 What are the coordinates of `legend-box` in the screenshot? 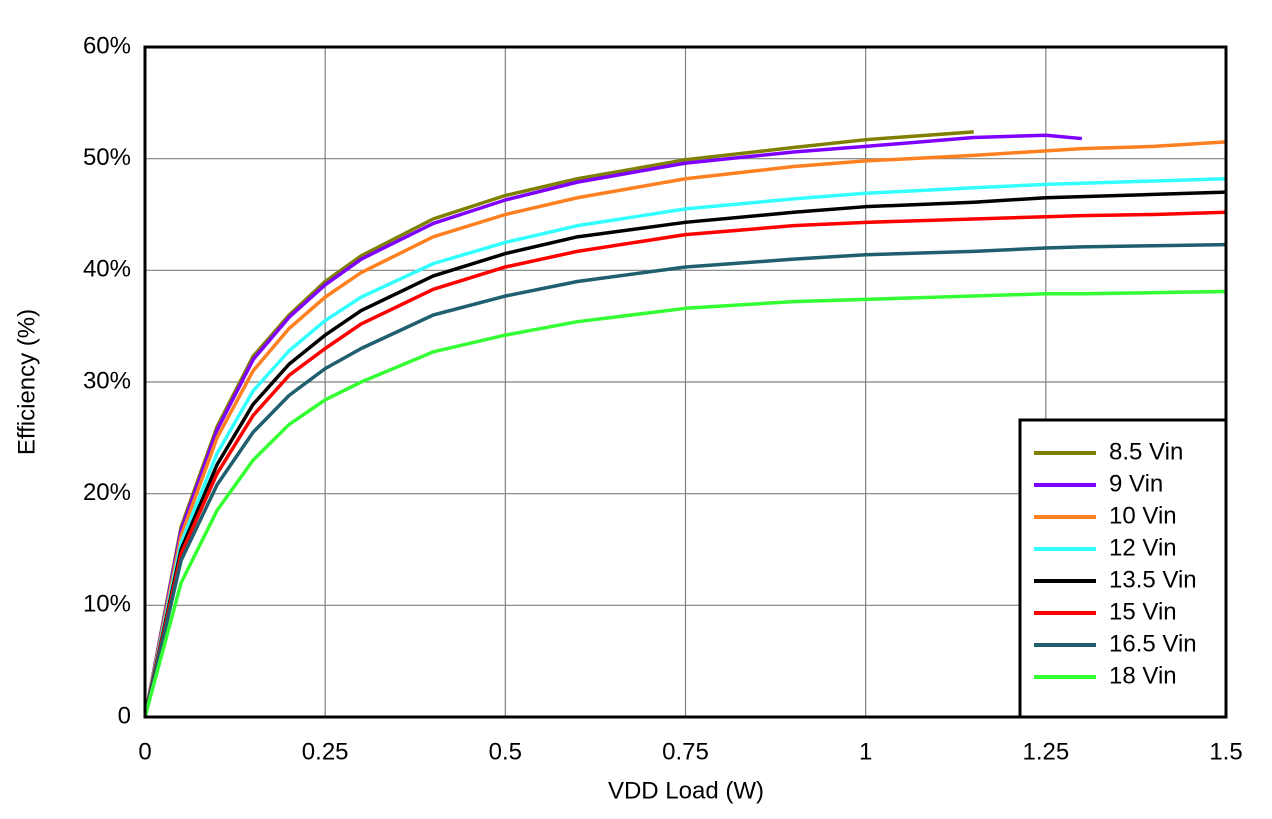 It's located at (1123, 568).